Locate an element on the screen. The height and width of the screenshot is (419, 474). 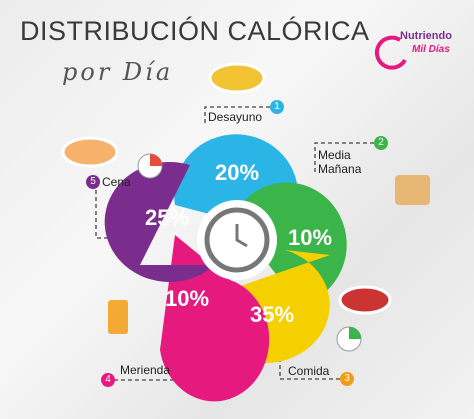
title: DISTRIBUCIÓN CALÓRICA is located at coordinates (195, 31).